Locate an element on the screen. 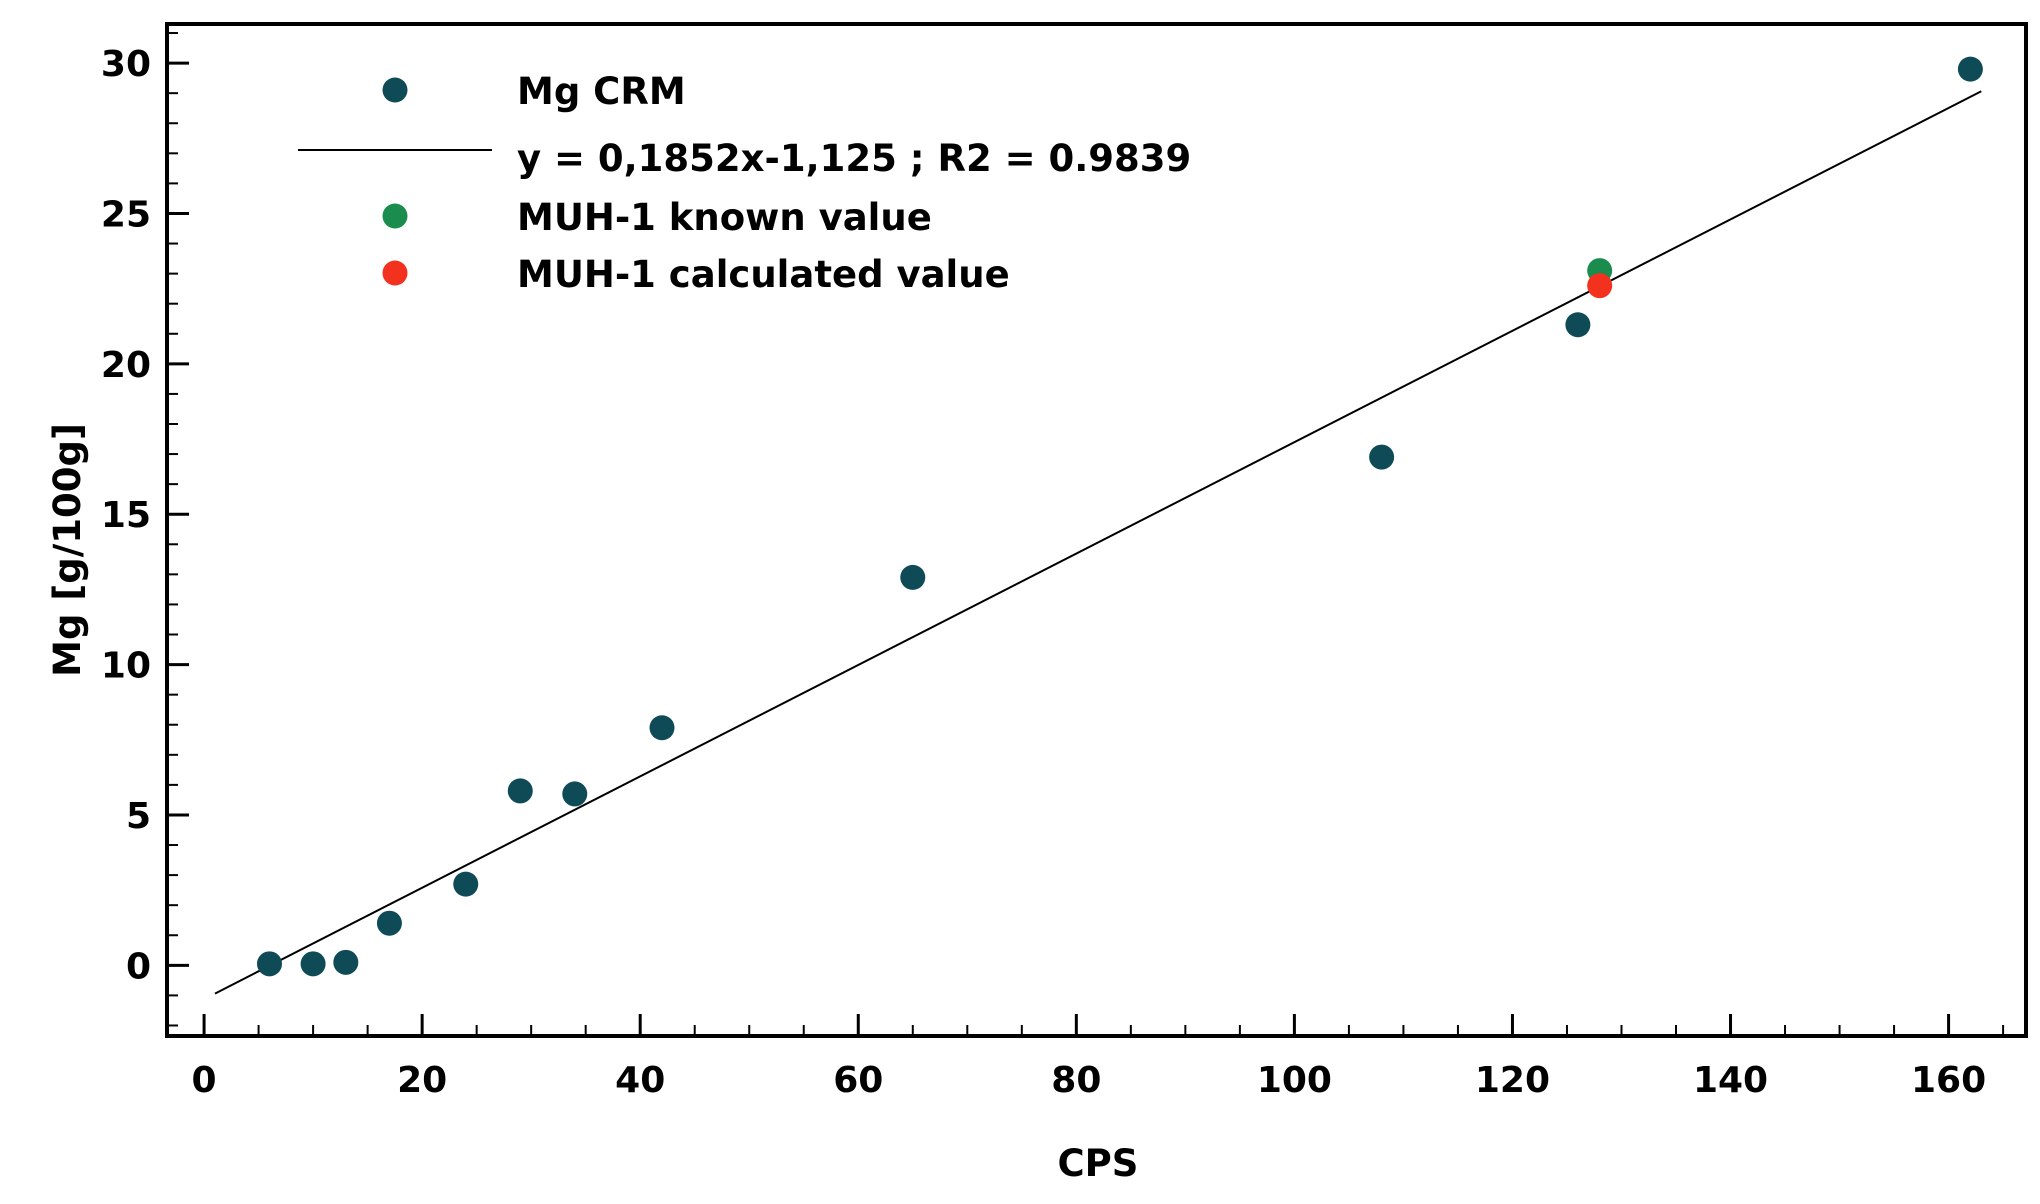 This screenshot has width=2040, height=1204. x-tick-label: 80 is located at coordinates (1076, 1080).